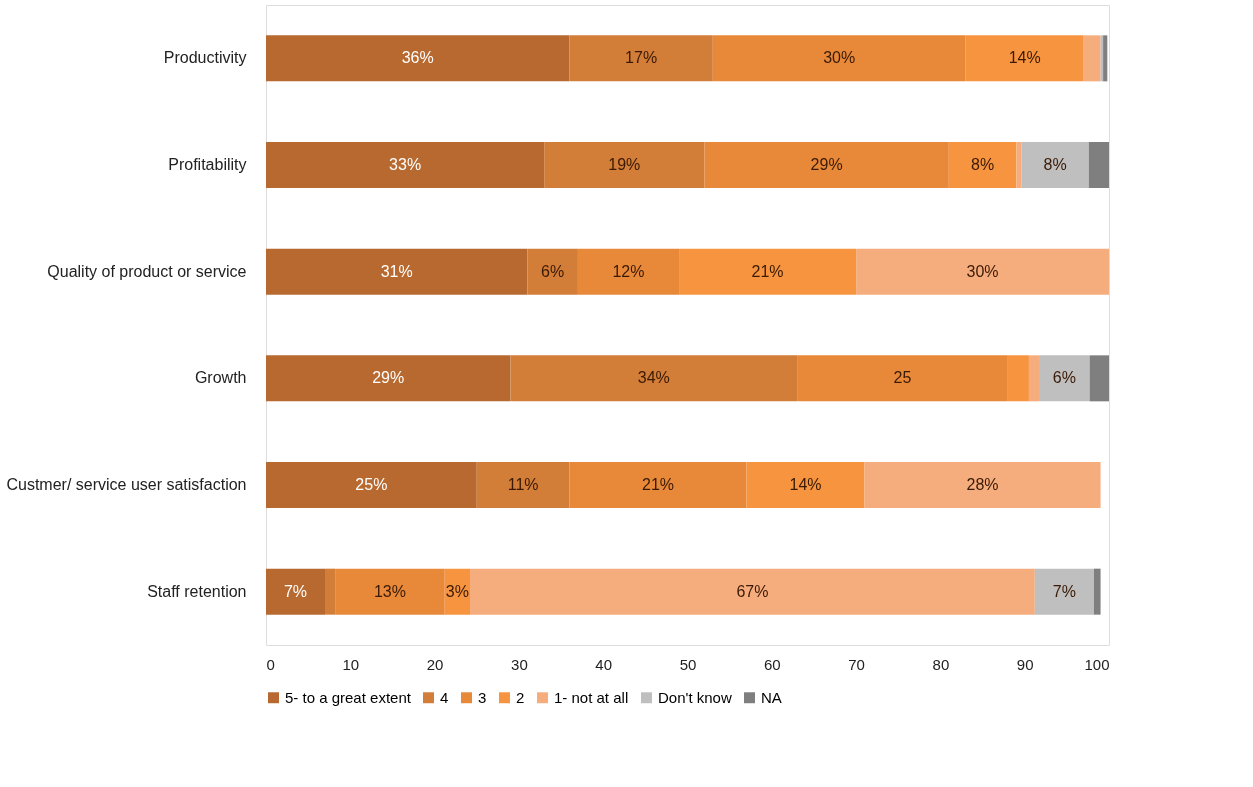 The height and width of the screenshot is (787, 1253). I want to click on y-tick-label: Custmer/ service user satisfaction, so click(126, 484).